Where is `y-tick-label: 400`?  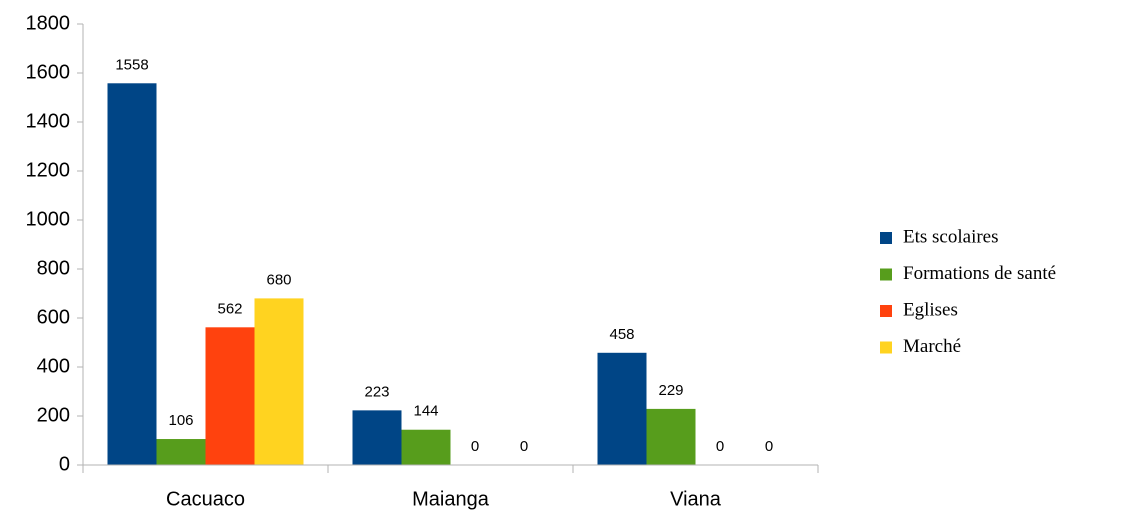 y-tick-label: 400 is located at coordinates (53, 366).